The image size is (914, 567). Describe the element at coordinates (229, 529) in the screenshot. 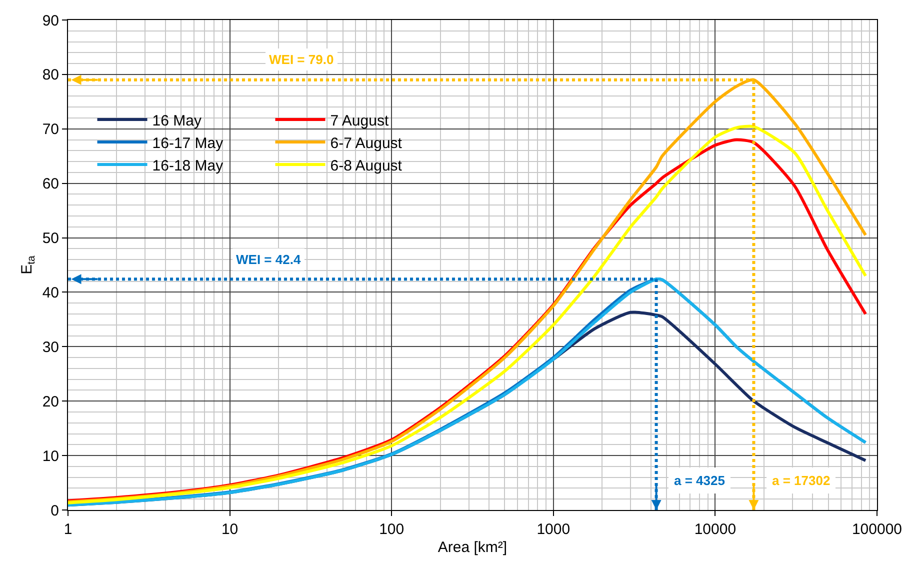

I see `x-tick-label: 10` at that location.